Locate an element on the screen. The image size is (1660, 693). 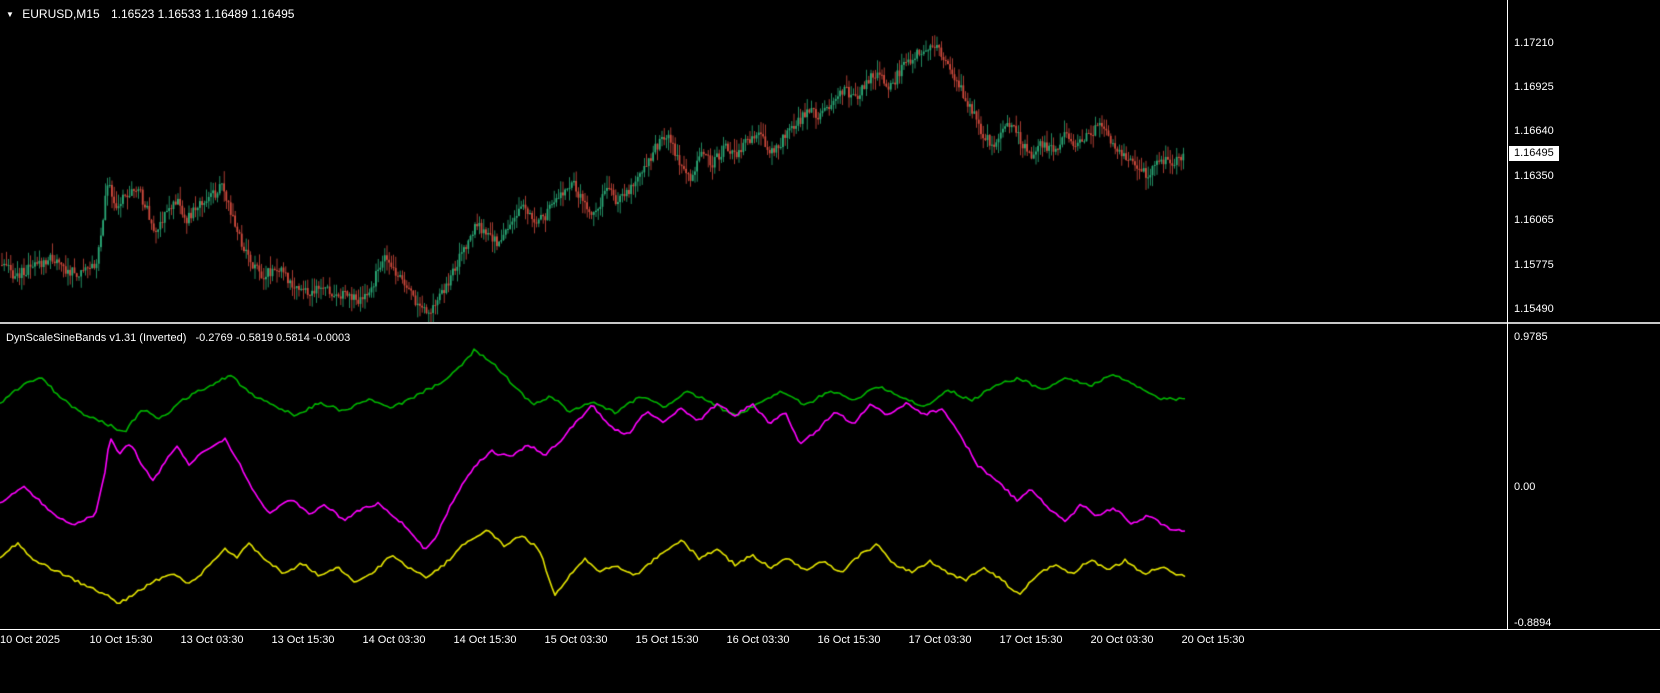
time-tick-label: 16 Oct 03:30 is located at coordinates (758, 640).